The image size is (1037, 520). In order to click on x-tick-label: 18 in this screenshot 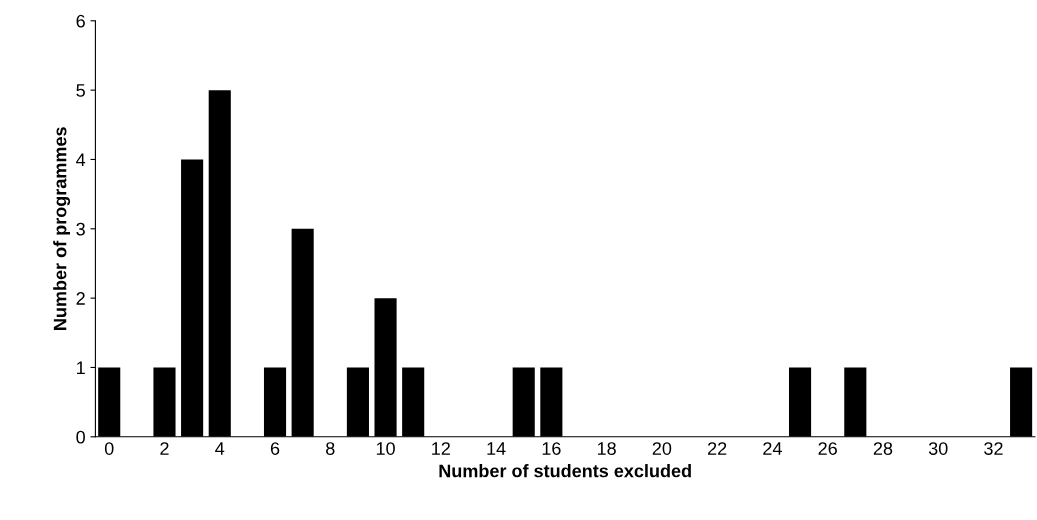, I will do `click(606, 448)`.